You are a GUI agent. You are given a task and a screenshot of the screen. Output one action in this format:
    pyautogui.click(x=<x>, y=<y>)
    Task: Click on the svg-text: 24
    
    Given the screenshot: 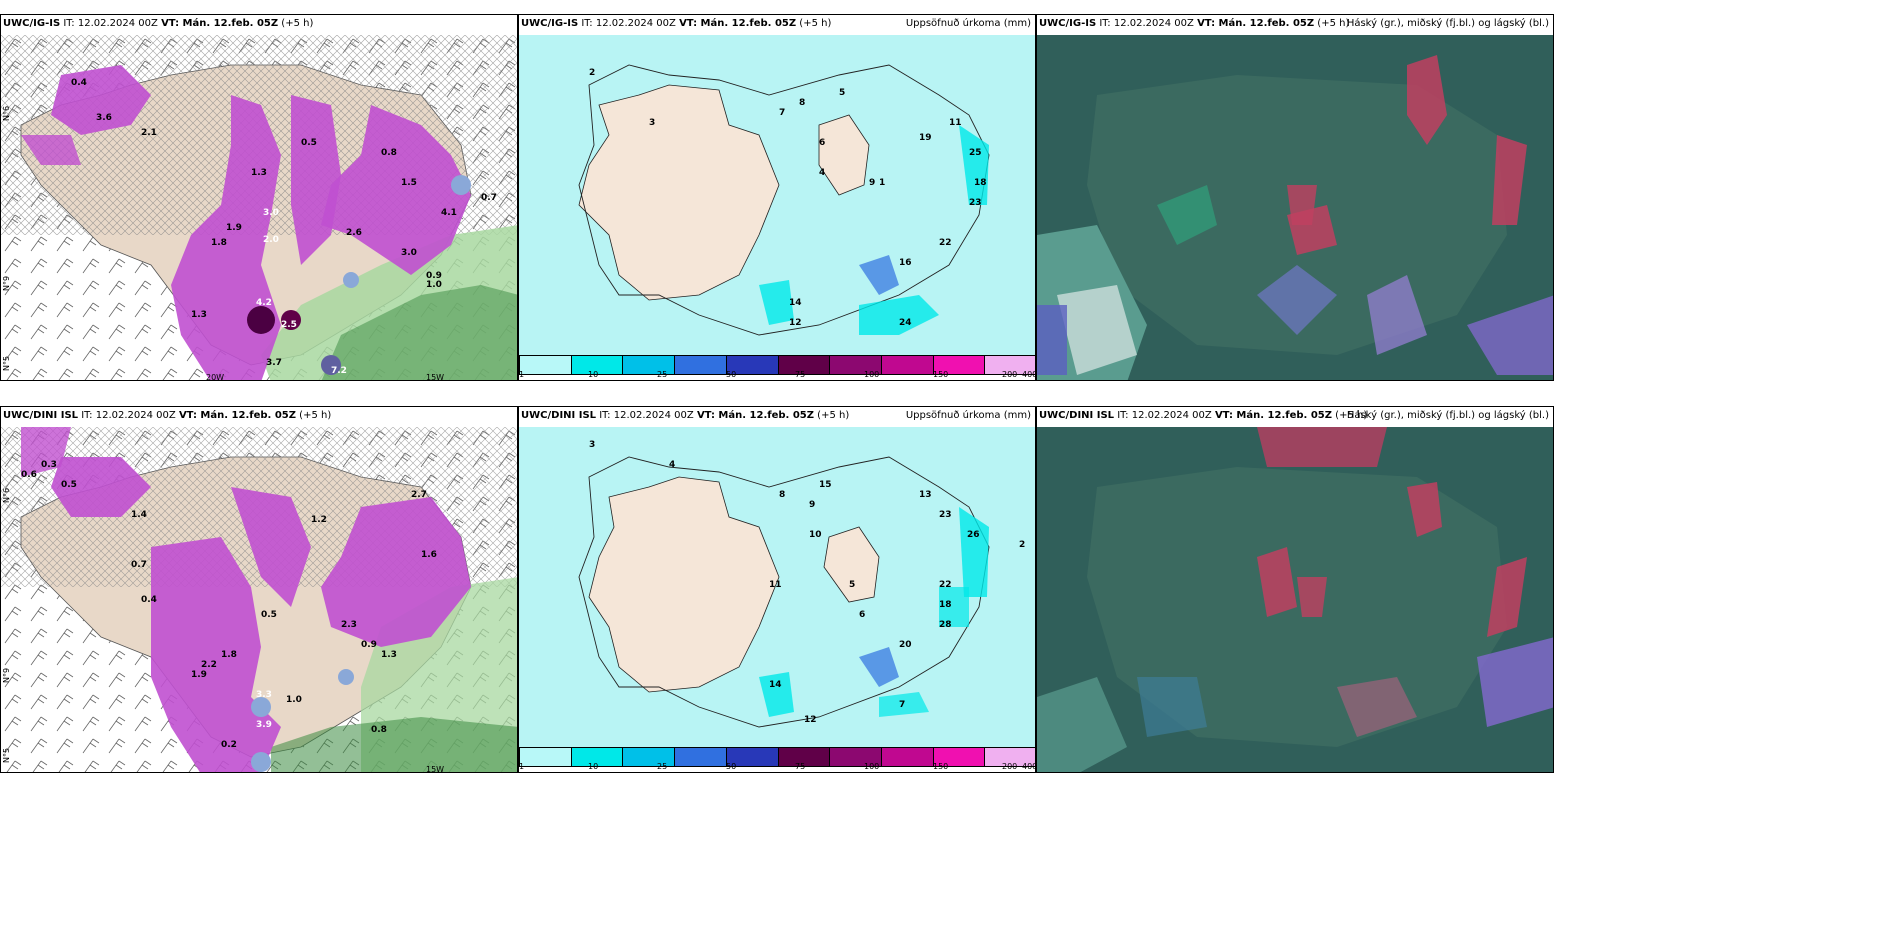 What is the action you would take?
    pyautogui.click(x=905, y=323)
    